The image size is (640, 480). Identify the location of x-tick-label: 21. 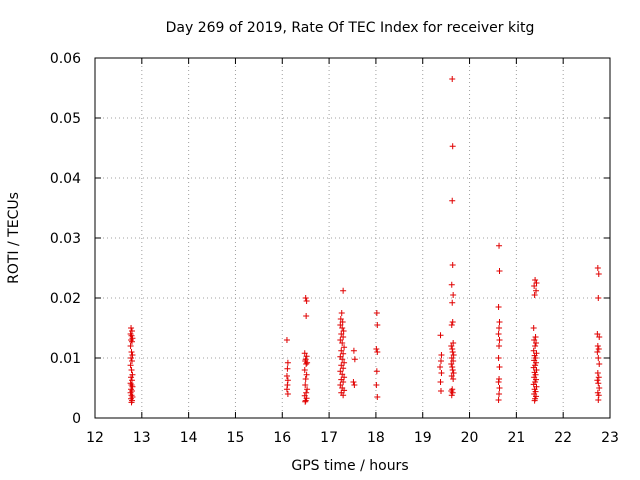
(516, 438).